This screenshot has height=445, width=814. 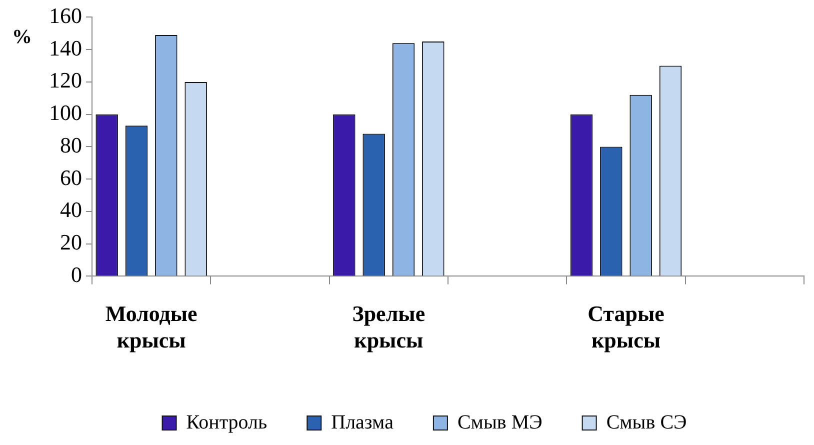 What do you see at coordinates (227, 422) in the screenshot?
I see `legend-label: Контроль` at bounding box center [227, 422].